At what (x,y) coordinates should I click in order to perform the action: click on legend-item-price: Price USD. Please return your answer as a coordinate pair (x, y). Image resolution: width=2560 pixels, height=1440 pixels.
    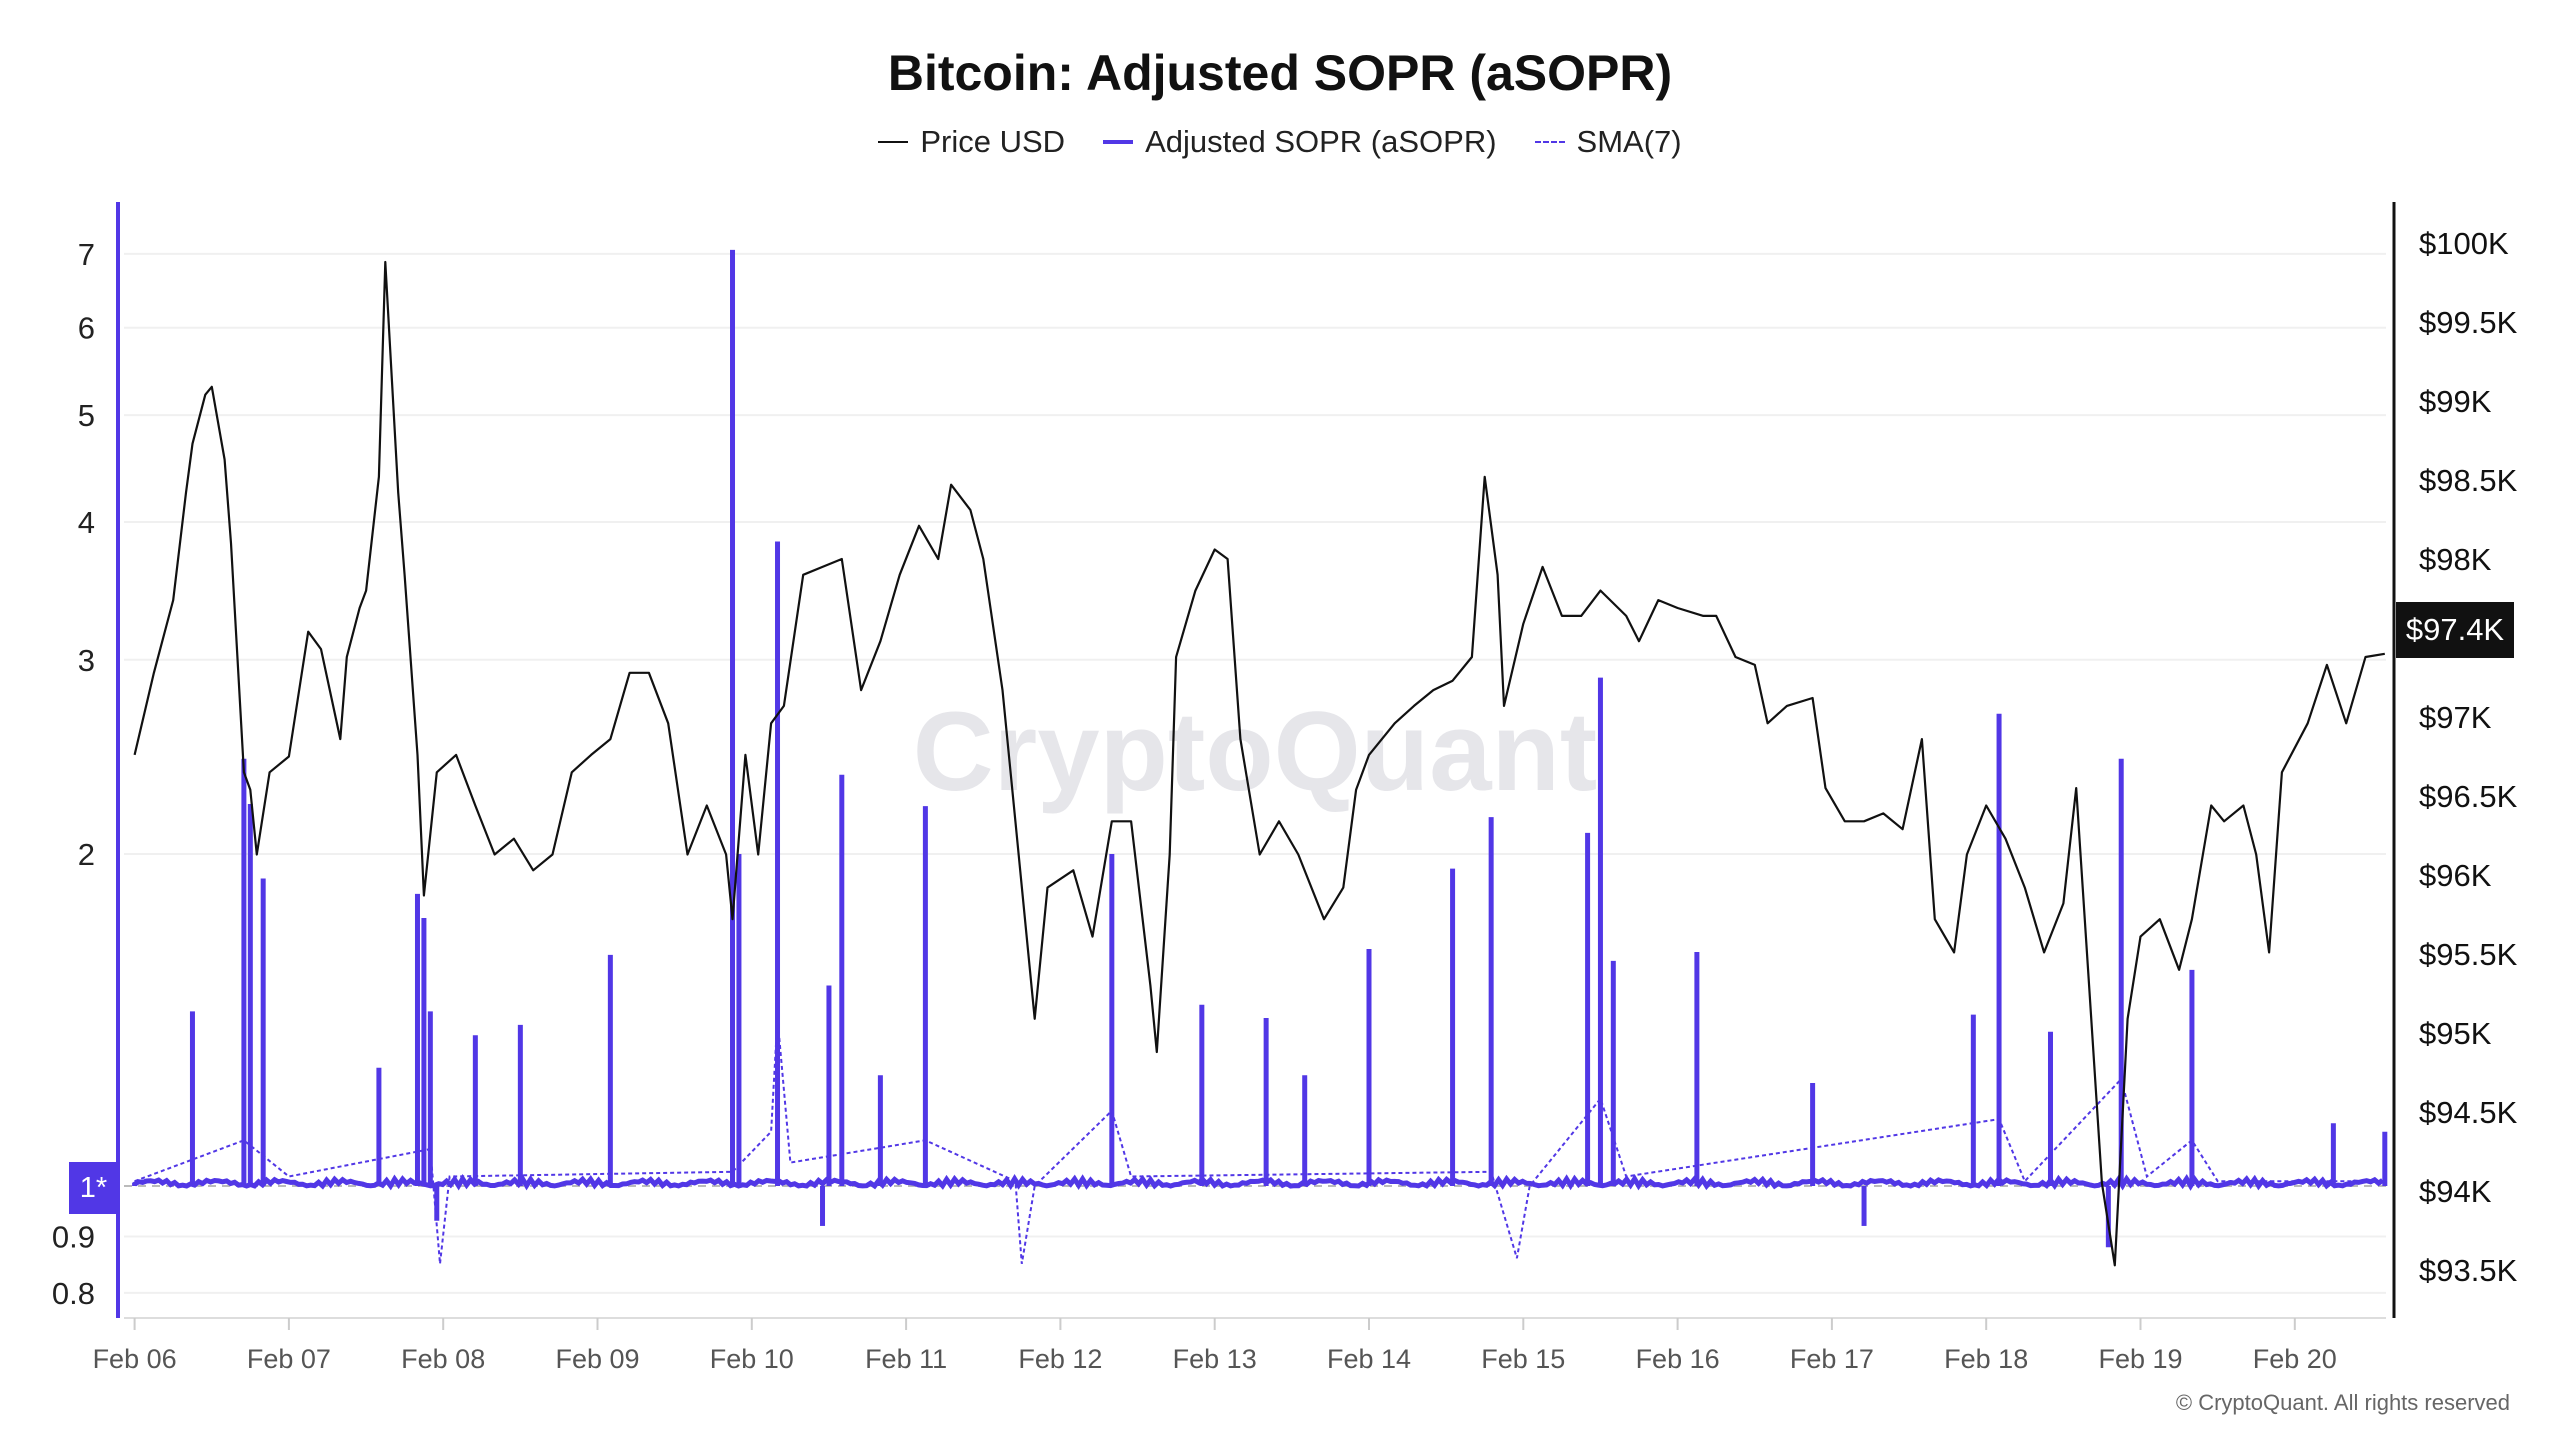
    Looking at the image, I should click on (971, 142).